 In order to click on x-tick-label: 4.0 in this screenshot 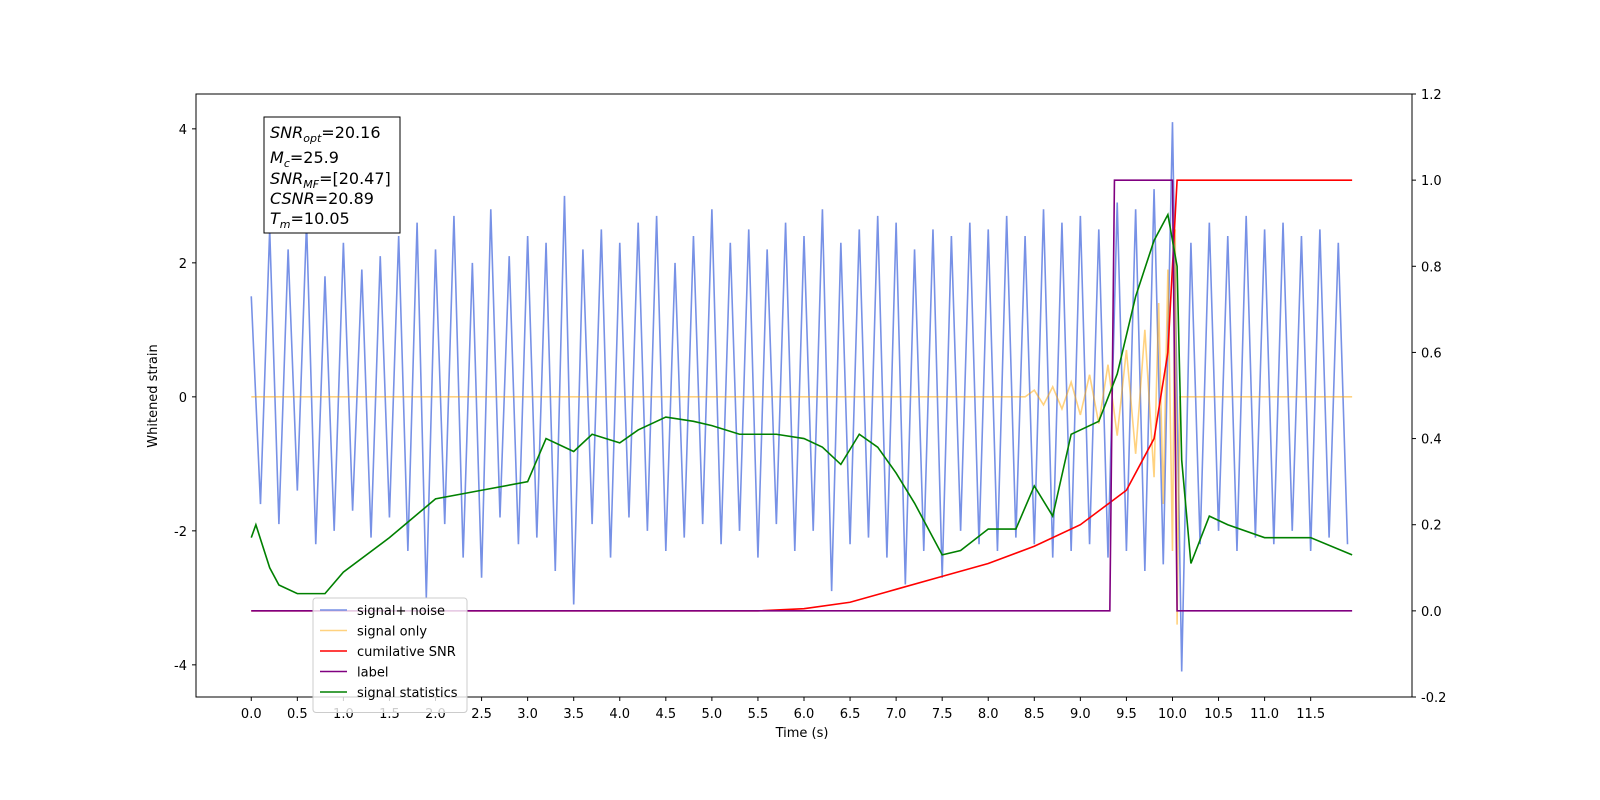, I will do `click(619, 714)`.